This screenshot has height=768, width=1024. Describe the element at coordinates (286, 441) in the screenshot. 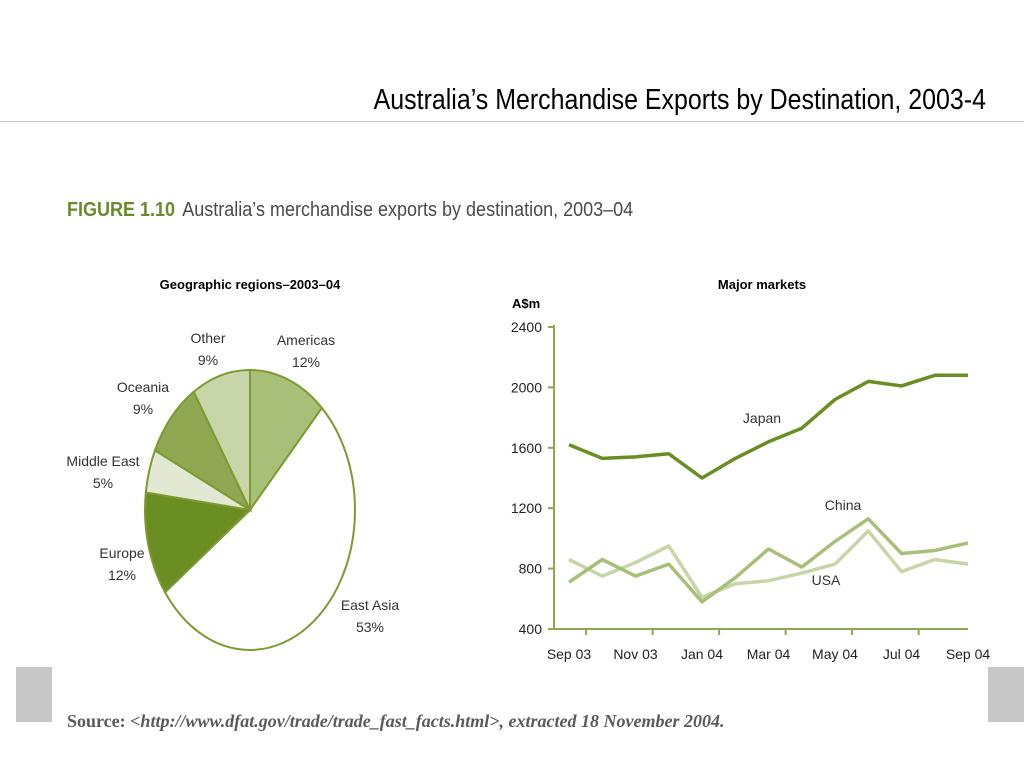

I see `pie-slice-americas` at that location.